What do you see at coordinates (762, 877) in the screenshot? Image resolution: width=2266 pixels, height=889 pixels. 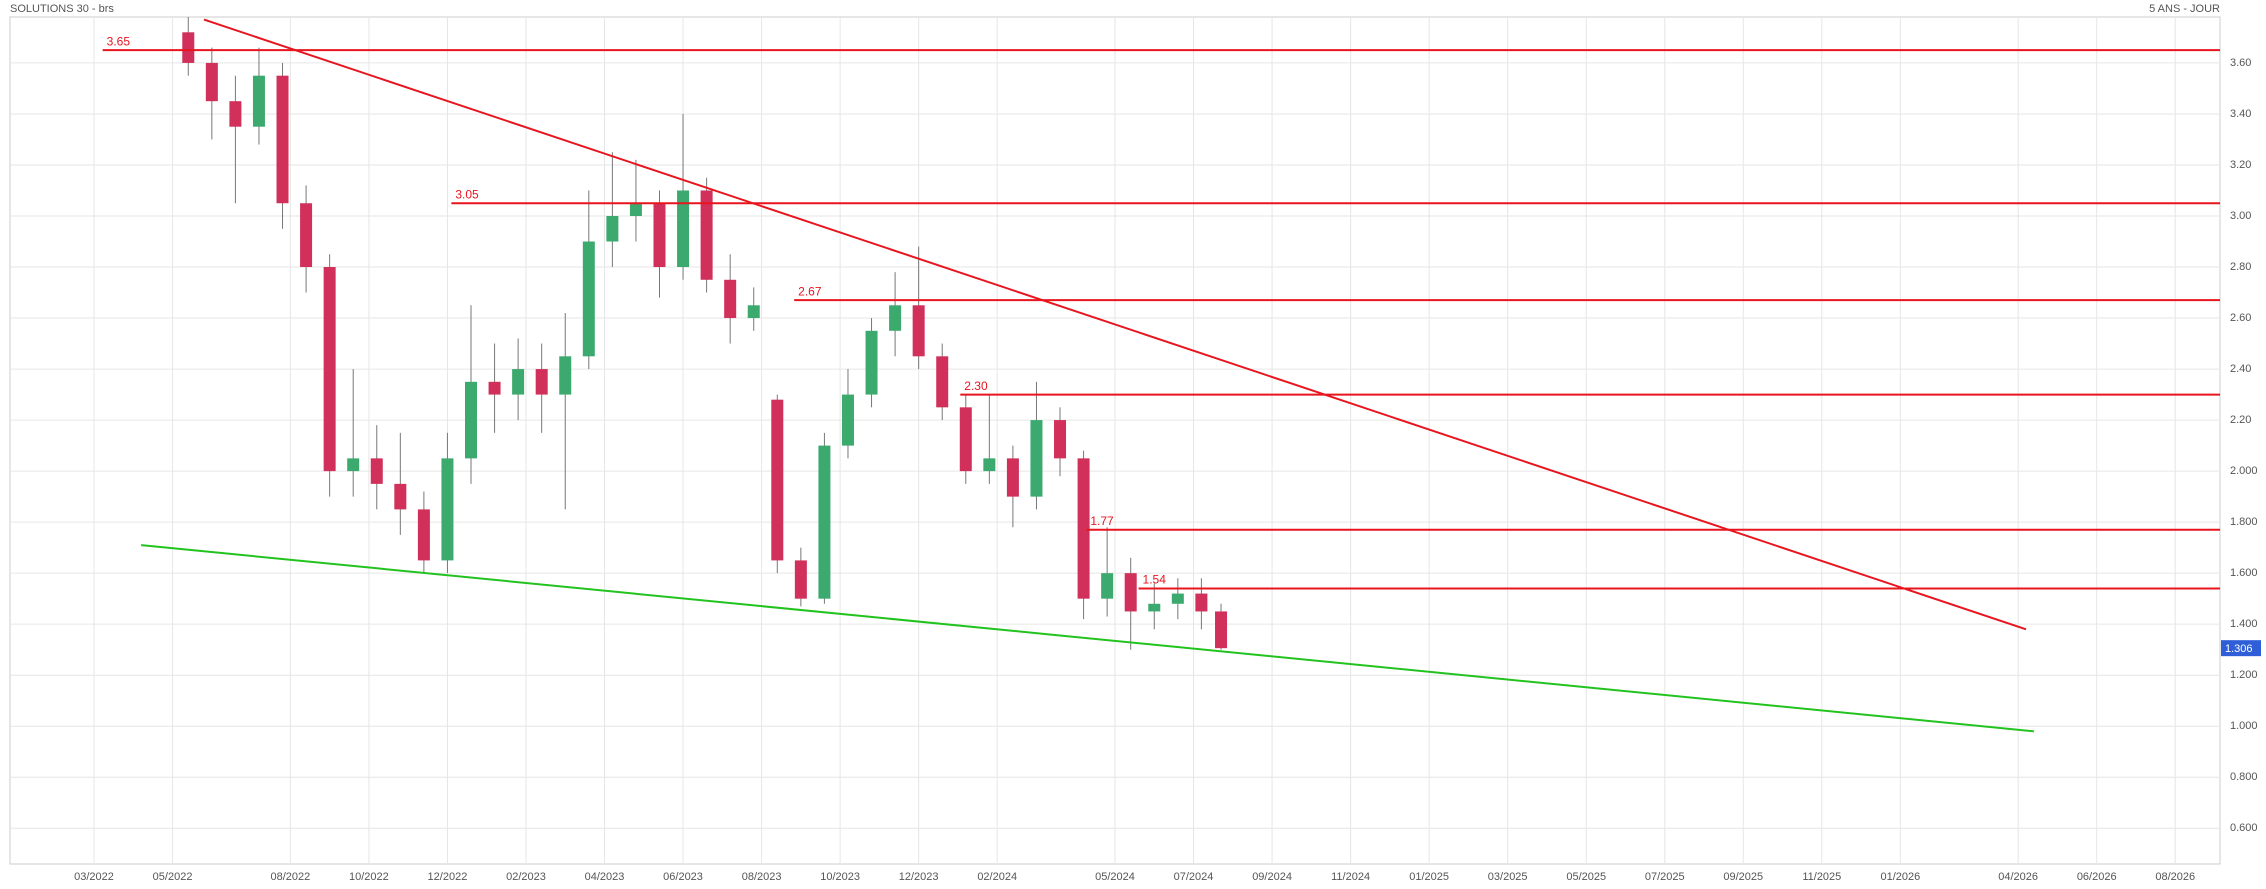 I see `x-tick-label: 08/2023` at bounding box center [762, 877].